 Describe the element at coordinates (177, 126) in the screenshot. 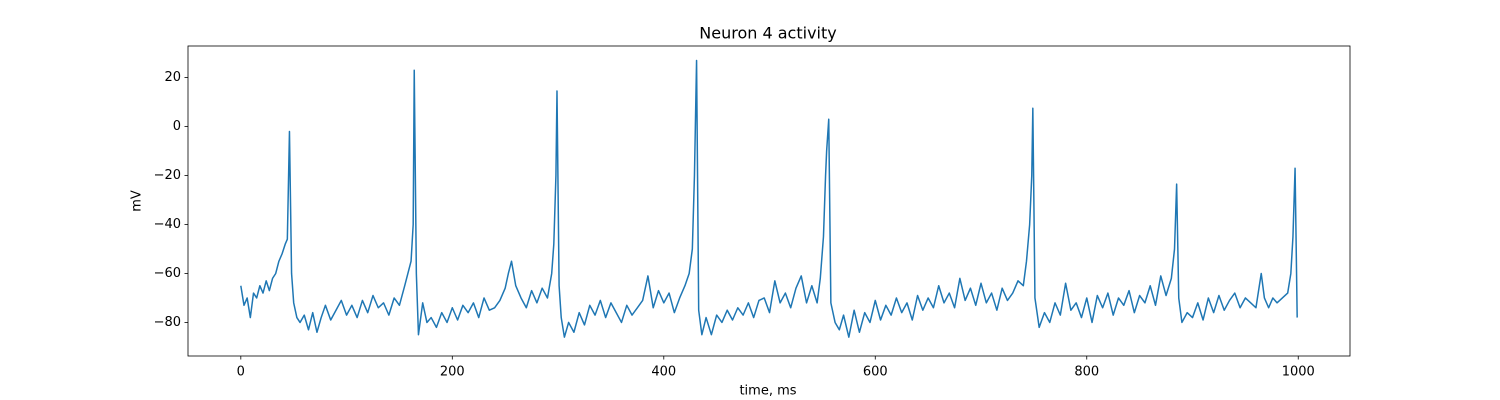

I see `y-tick-label: 0` at that location.